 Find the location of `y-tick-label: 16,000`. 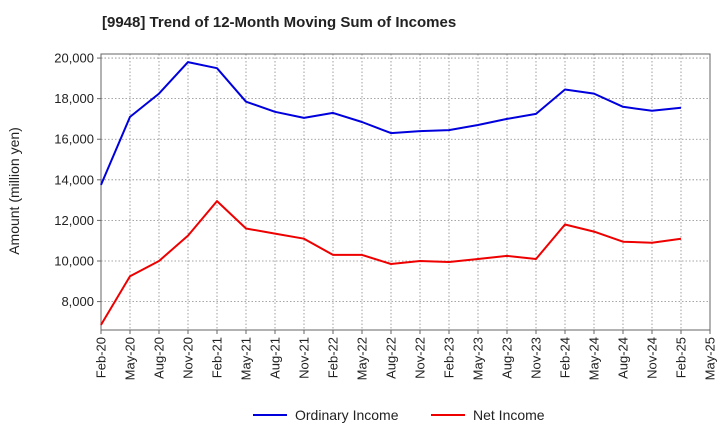

y-tick-label: 16,000 is located at coordinates (74, 139).